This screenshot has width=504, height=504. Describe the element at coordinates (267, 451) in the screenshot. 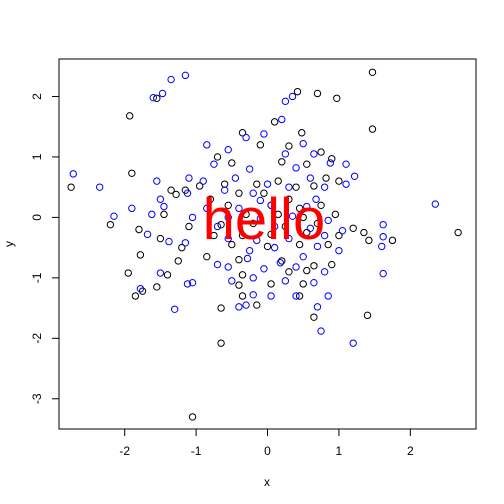

I see `x-tick-label: 0` at that location.